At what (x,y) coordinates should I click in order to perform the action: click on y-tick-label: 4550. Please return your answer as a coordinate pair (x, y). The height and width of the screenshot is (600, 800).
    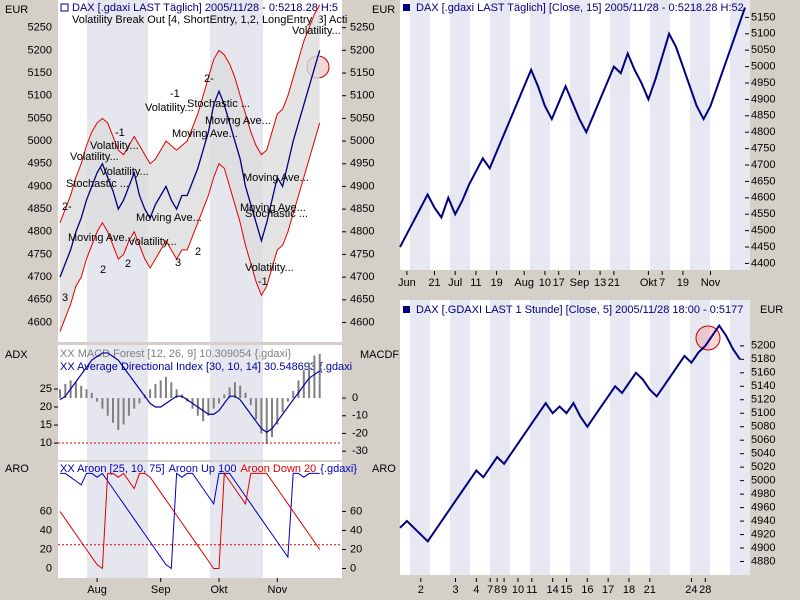
    Looking at the image, I should click on (763, 214).